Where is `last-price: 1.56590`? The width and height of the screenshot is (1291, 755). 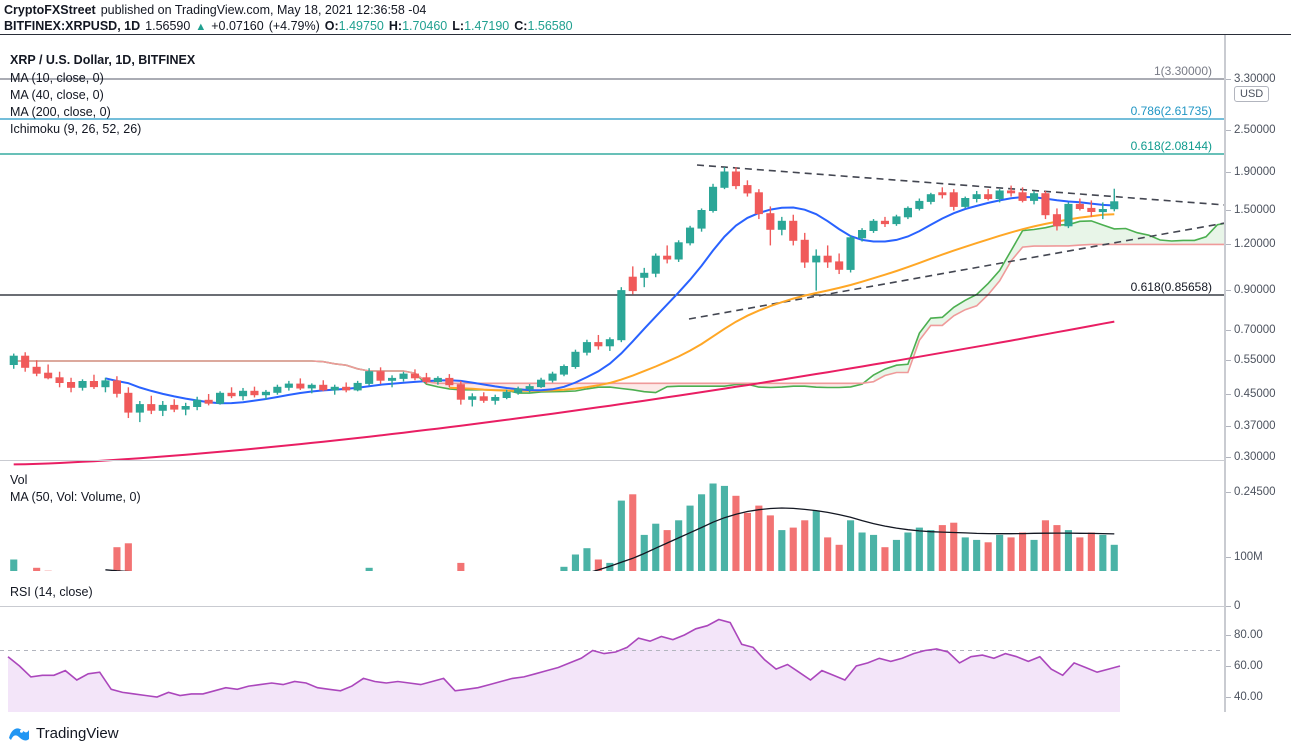
last-price: 1.56590 is located at coordinates (168, 26).